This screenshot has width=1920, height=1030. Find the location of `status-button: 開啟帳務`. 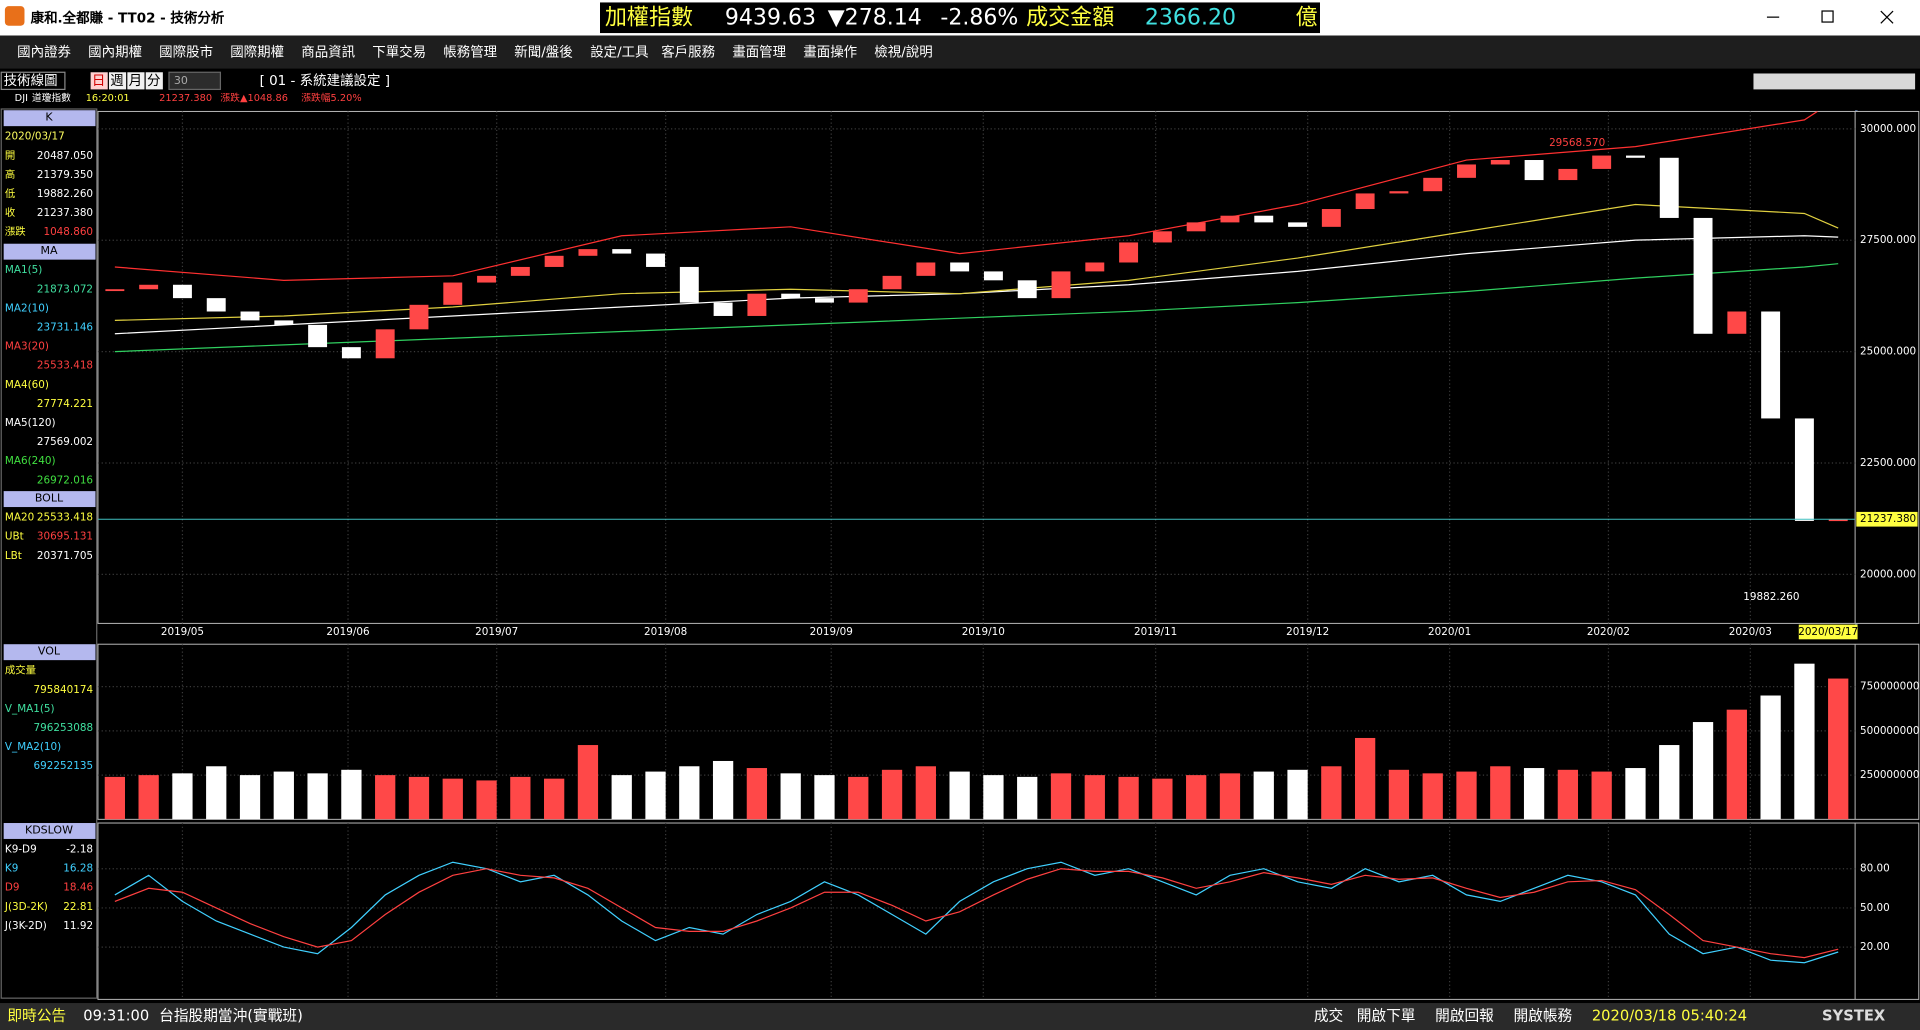

status-button: 開啟帳務 is located at coordinates (1542, 1016).